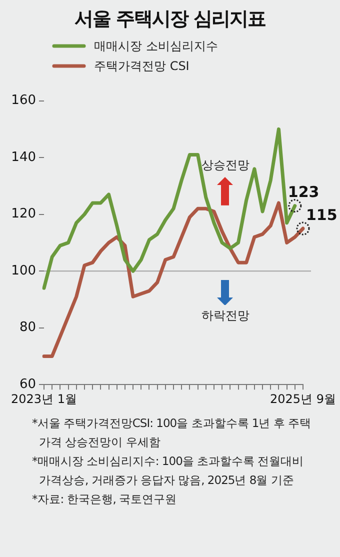 The height and width of the screenshot is (557, 340). Describe the element at coordinates (27, 384) in the screenshot. I see `y-tick-label: 60` at that location.